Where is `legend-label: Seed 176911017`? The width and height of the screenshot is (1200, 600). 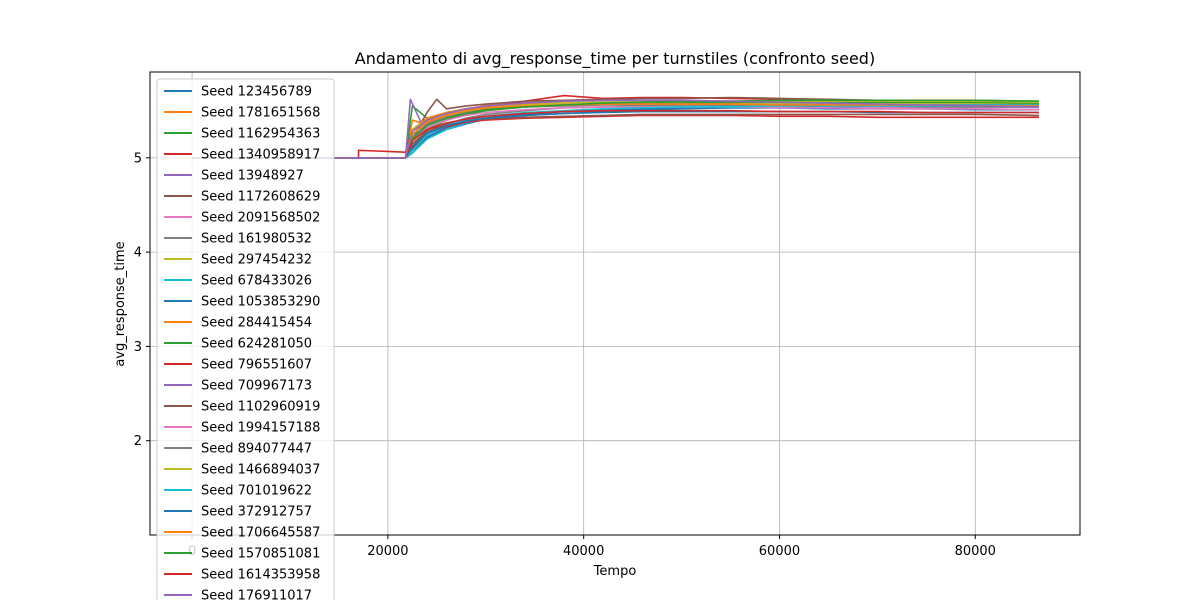 legend-label: Seed 176911017 is located at coordinates (256, 594).